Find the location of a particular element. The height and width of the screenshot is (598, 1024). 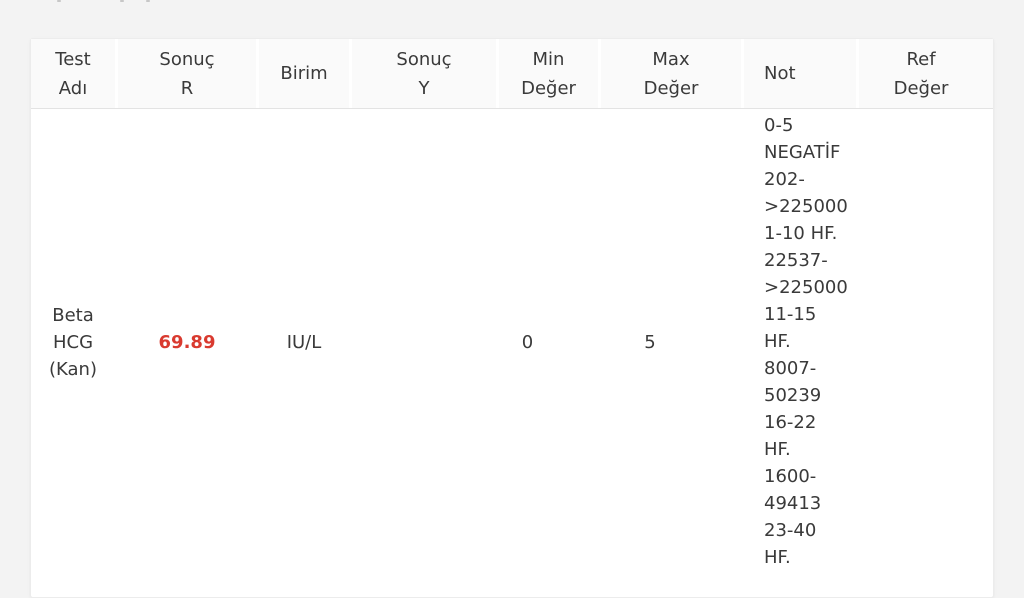

text-line: 1-10 HF. is located at coordinates (801, 233).